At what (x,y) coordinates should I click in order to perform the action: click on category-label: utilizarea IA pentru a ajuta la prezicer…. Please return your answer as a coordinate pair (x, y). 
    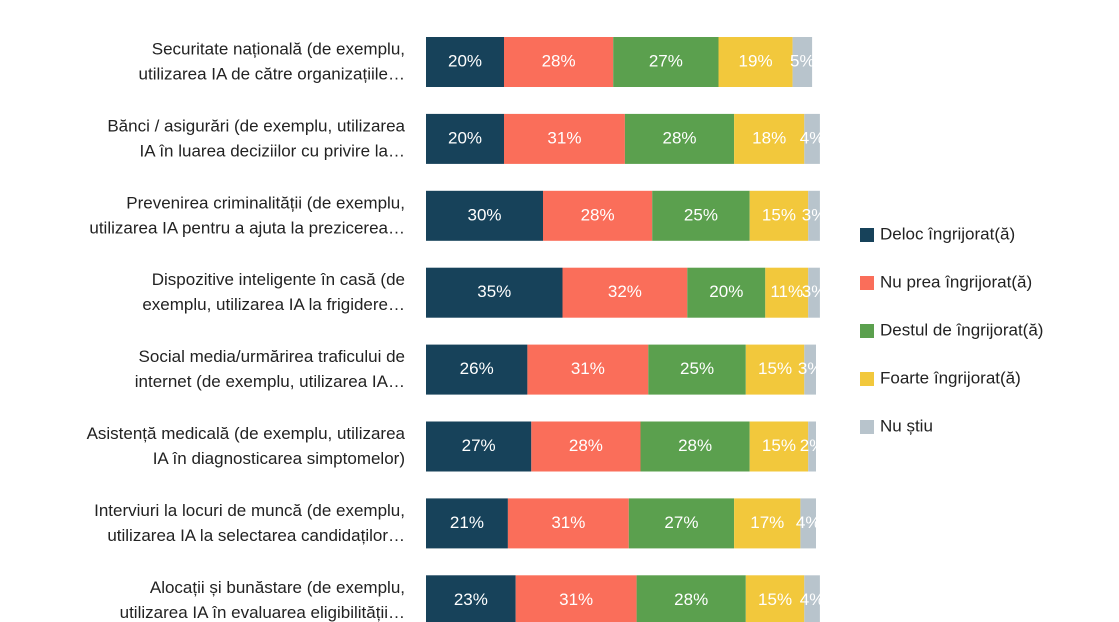
    Looking at the image, I should click on (247, 227).